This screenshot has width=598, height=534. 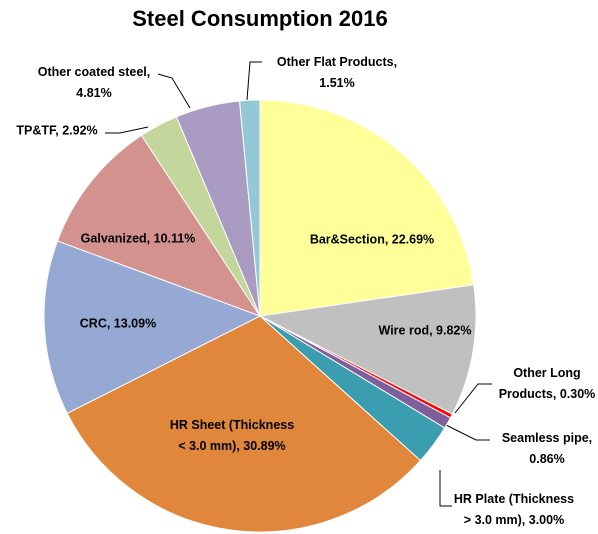 I want to click on chart-title: Steel Consumption 2016, so click(x=260, y=18).